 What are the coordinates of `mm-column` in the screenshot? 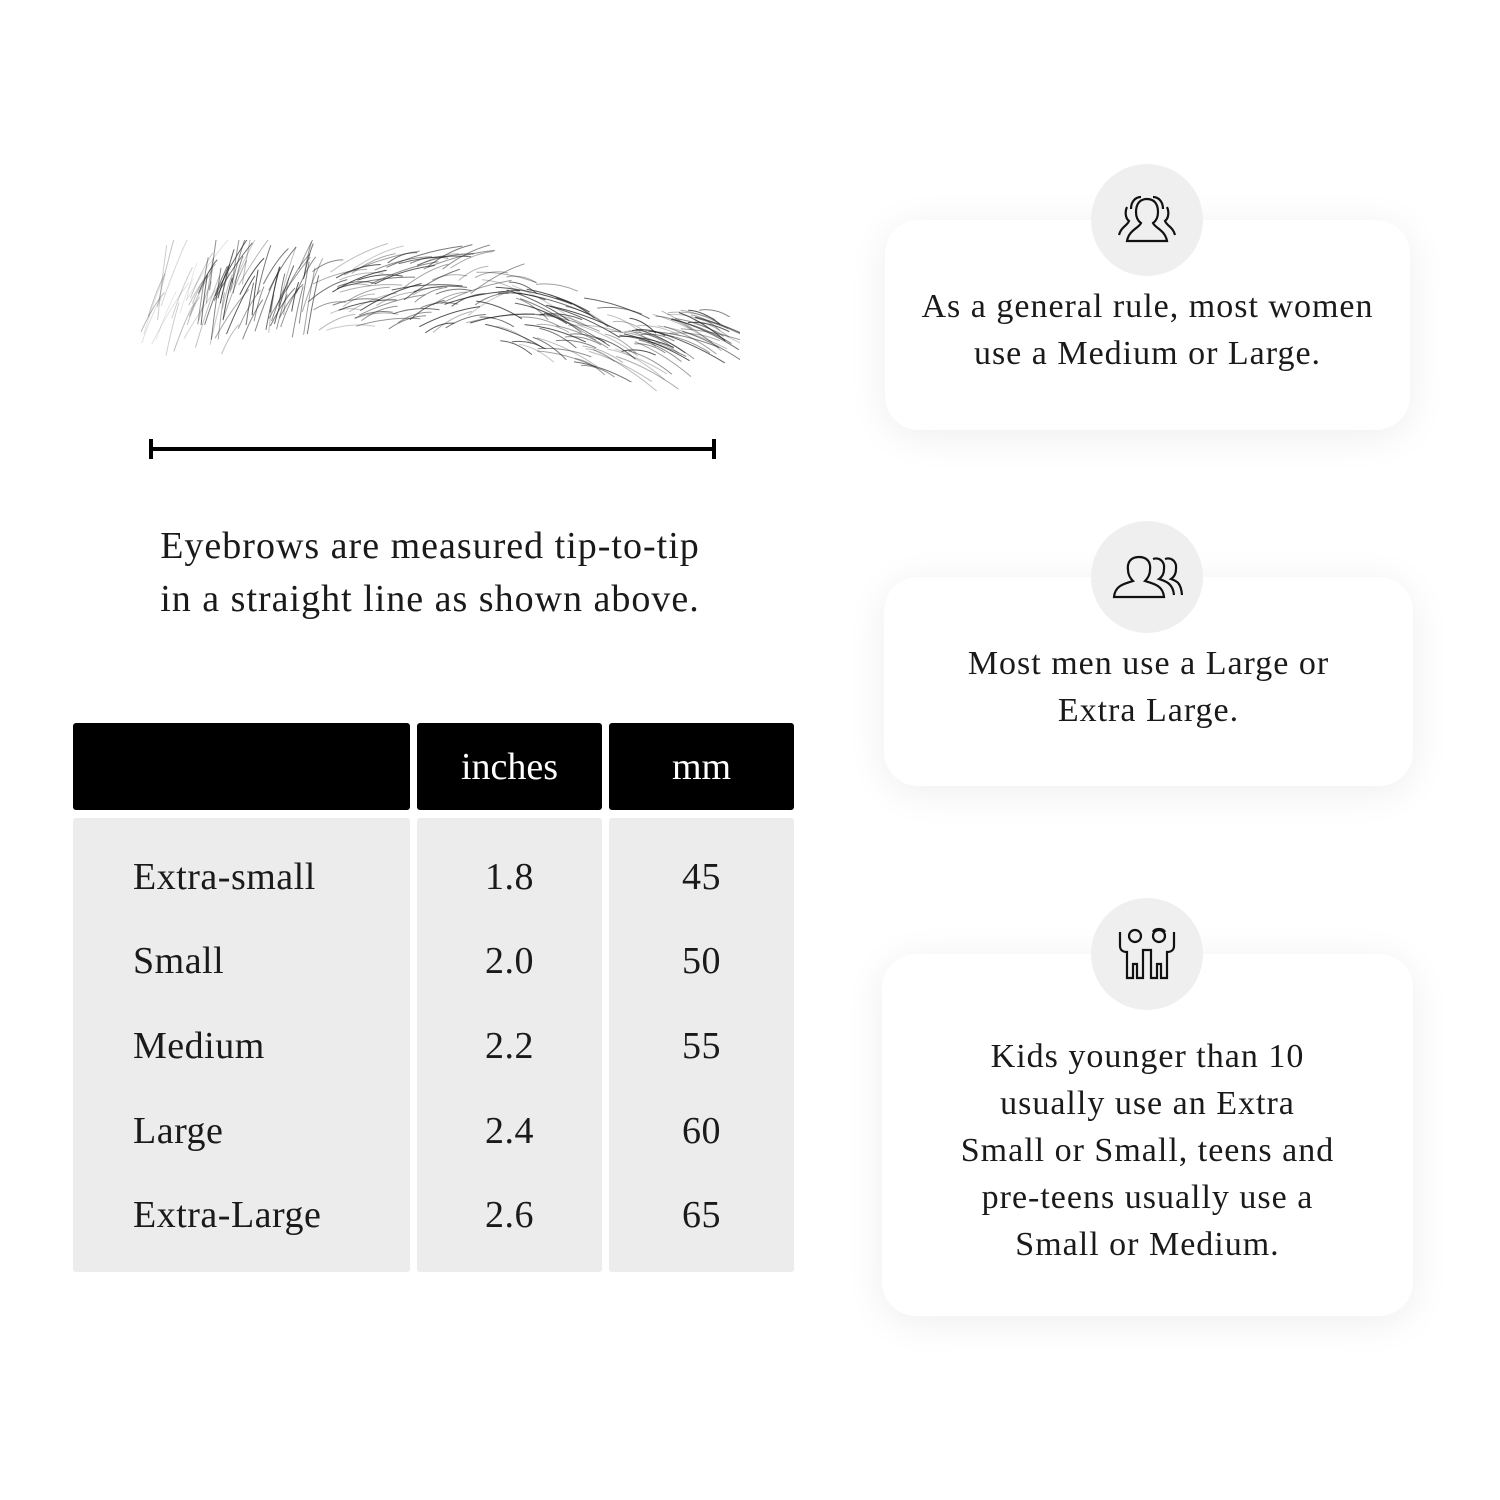 It's located at (701, 1045).